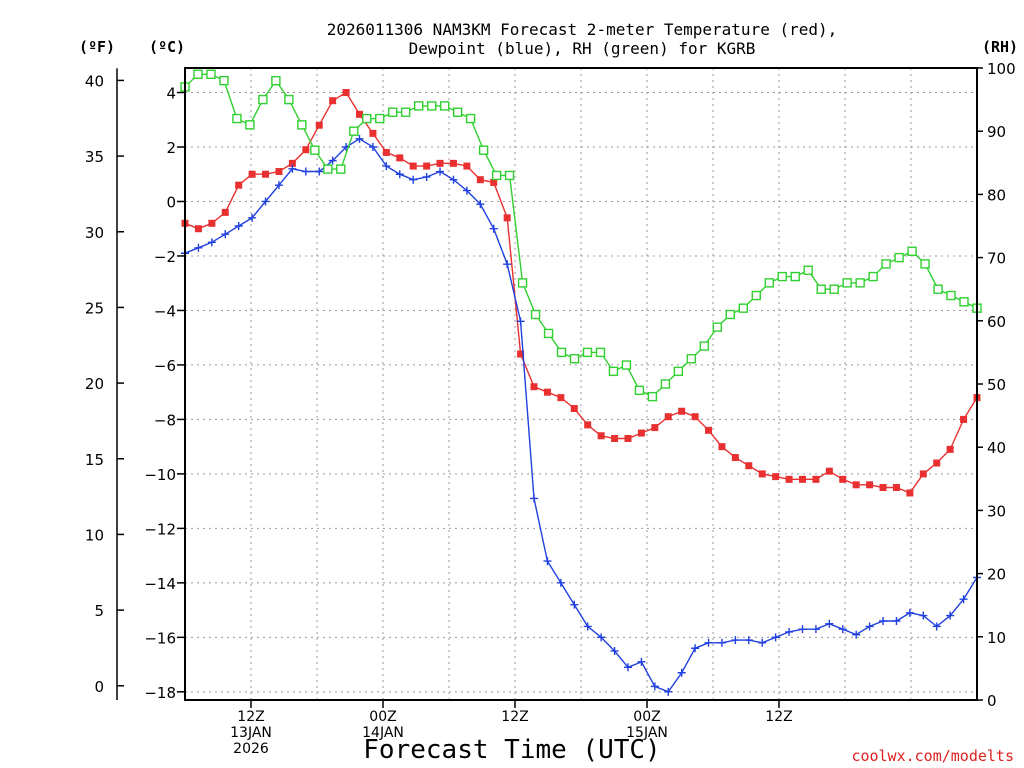 The height and width of the screenshot is (768, 1024). What do you see at coordinates (160, 529) in the screenshot?
I see `c-tick-label: −12` at bounding box center [160, 529].